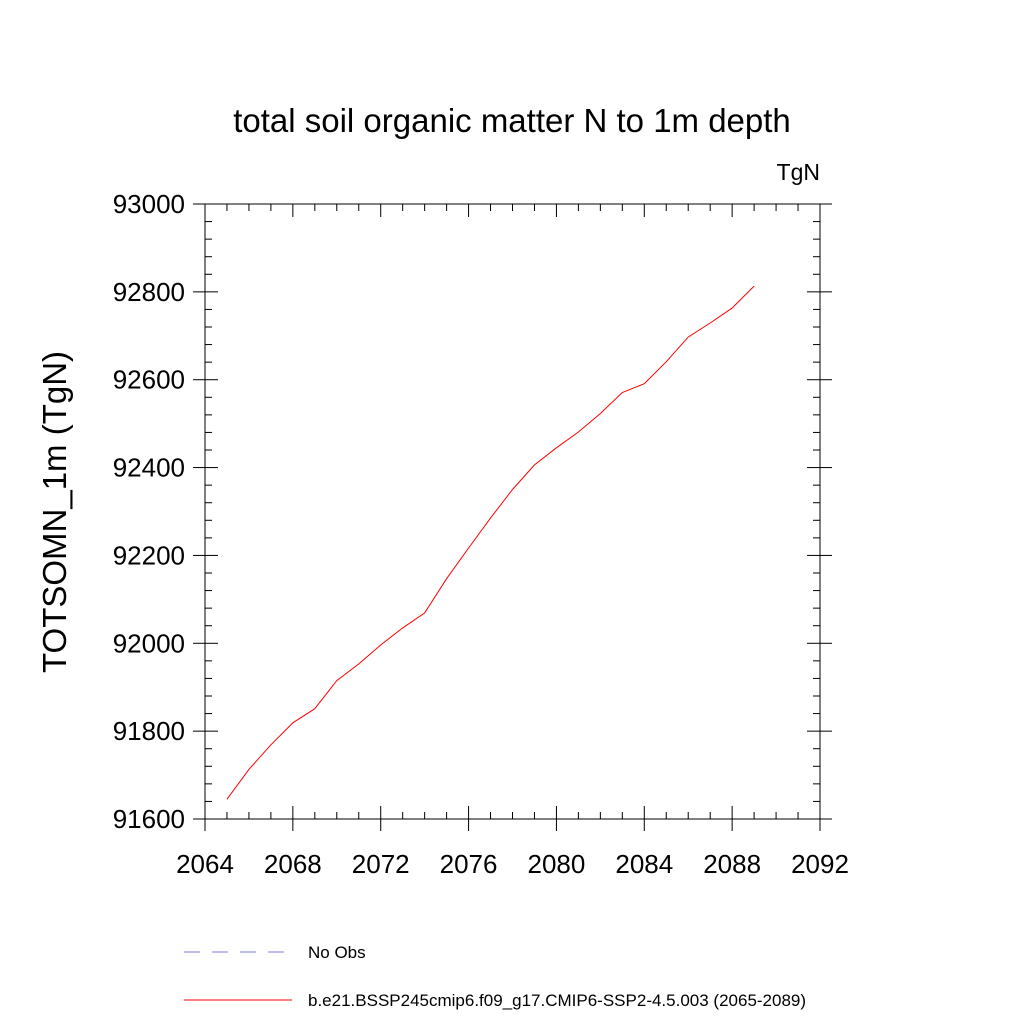 This screenshot has height=1024, width=1024. What do you see at coordinates (512, 120) in the screenshot?
I see `chart-title: total soil organic matter N to 1m depth` at bounding box center [512, 120].